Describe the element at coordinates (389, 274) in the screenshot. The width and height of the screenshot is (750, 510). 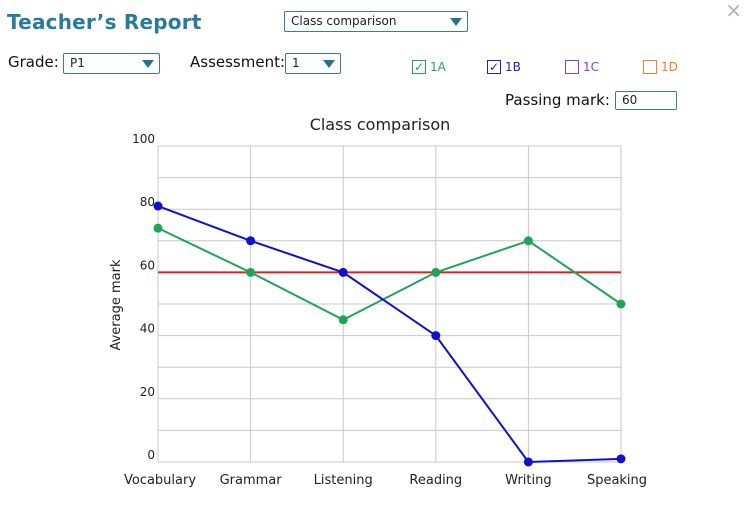
I see `series-line-1a` at that location.